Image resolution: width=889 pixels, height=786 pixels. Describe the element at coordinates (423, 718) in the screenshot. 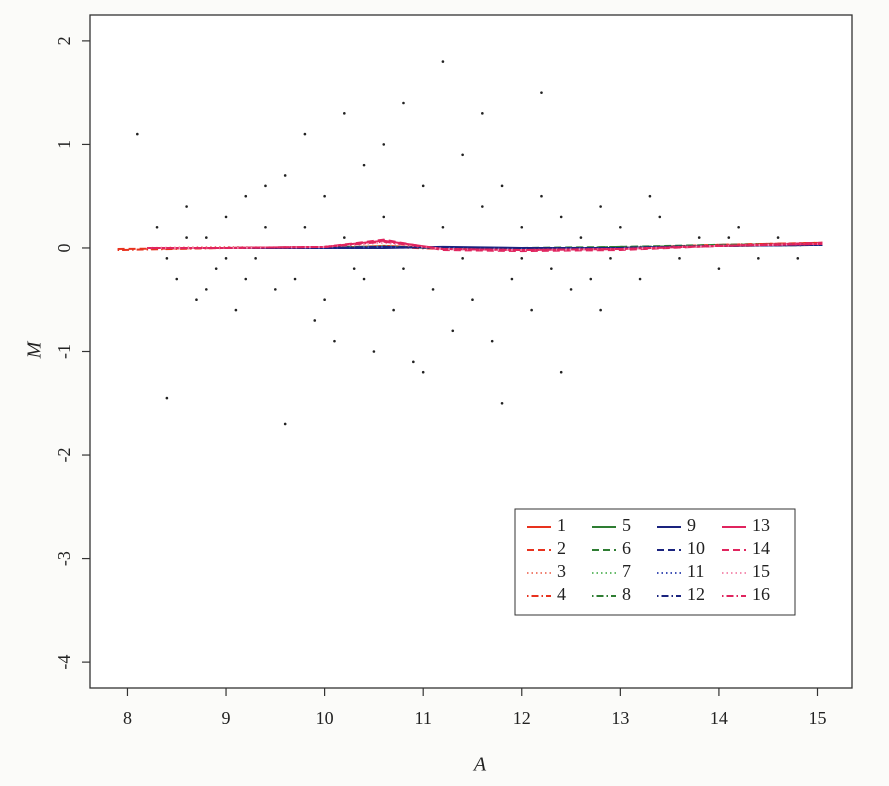

I see `x-tick-label: 11` at that location.